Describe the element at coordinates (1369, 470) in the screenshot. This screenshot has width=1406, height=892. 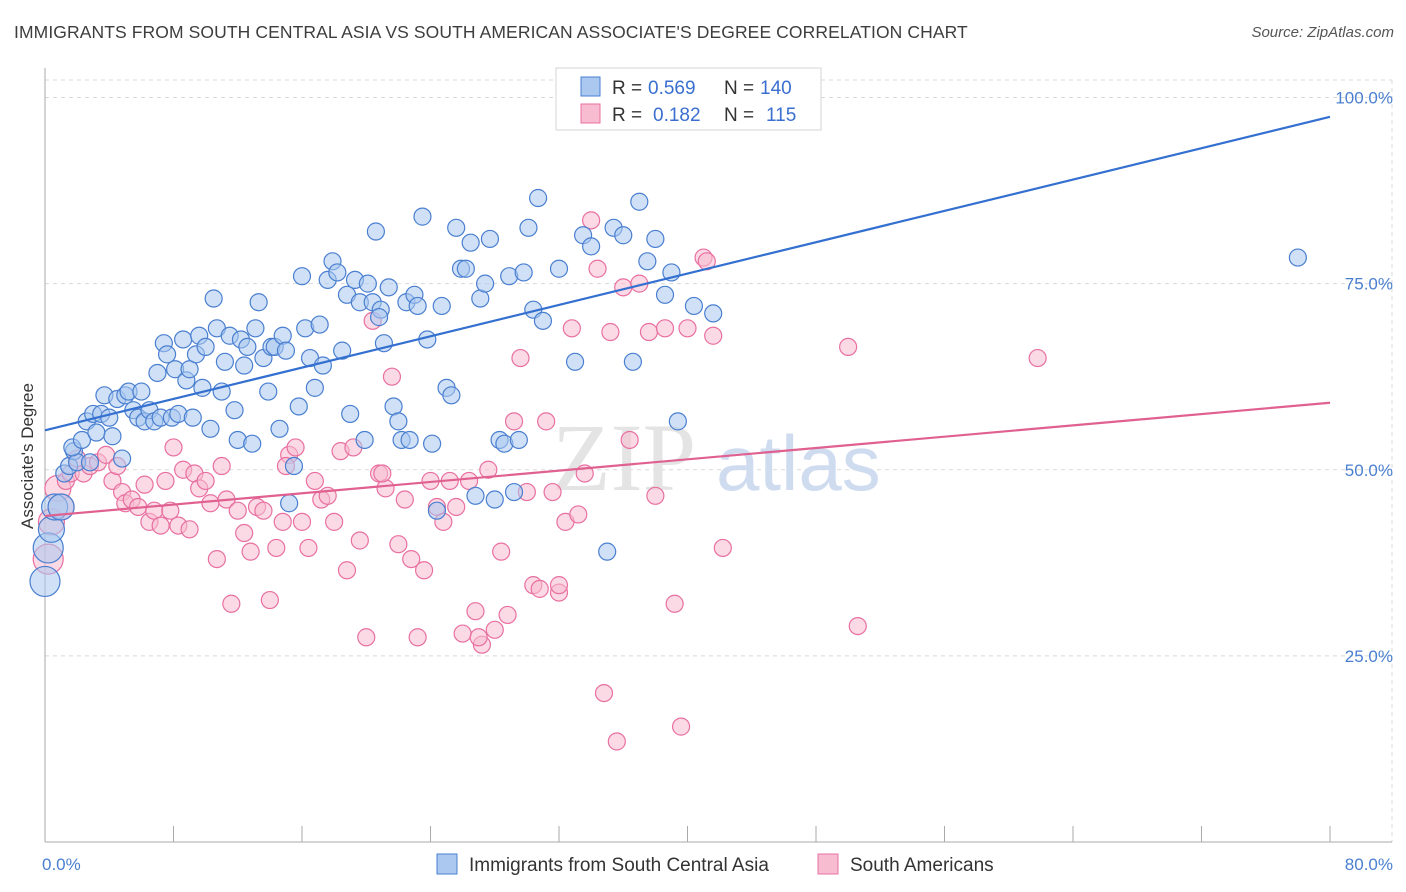
I see `y-tick-label: 50.0%` at that location.